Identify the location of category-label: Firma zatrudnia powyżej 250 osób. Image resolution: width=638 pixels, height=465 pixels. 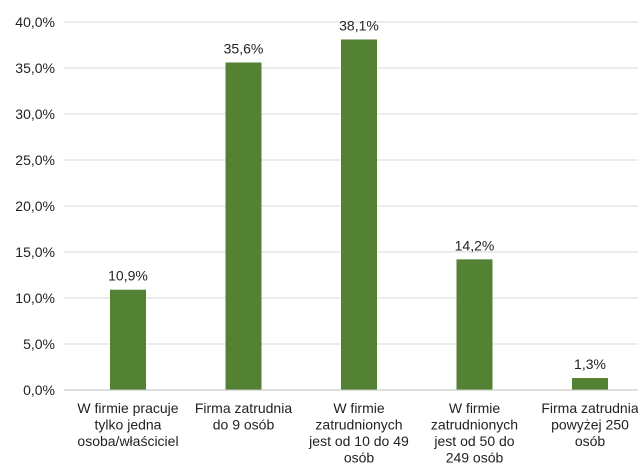
(589, 424).